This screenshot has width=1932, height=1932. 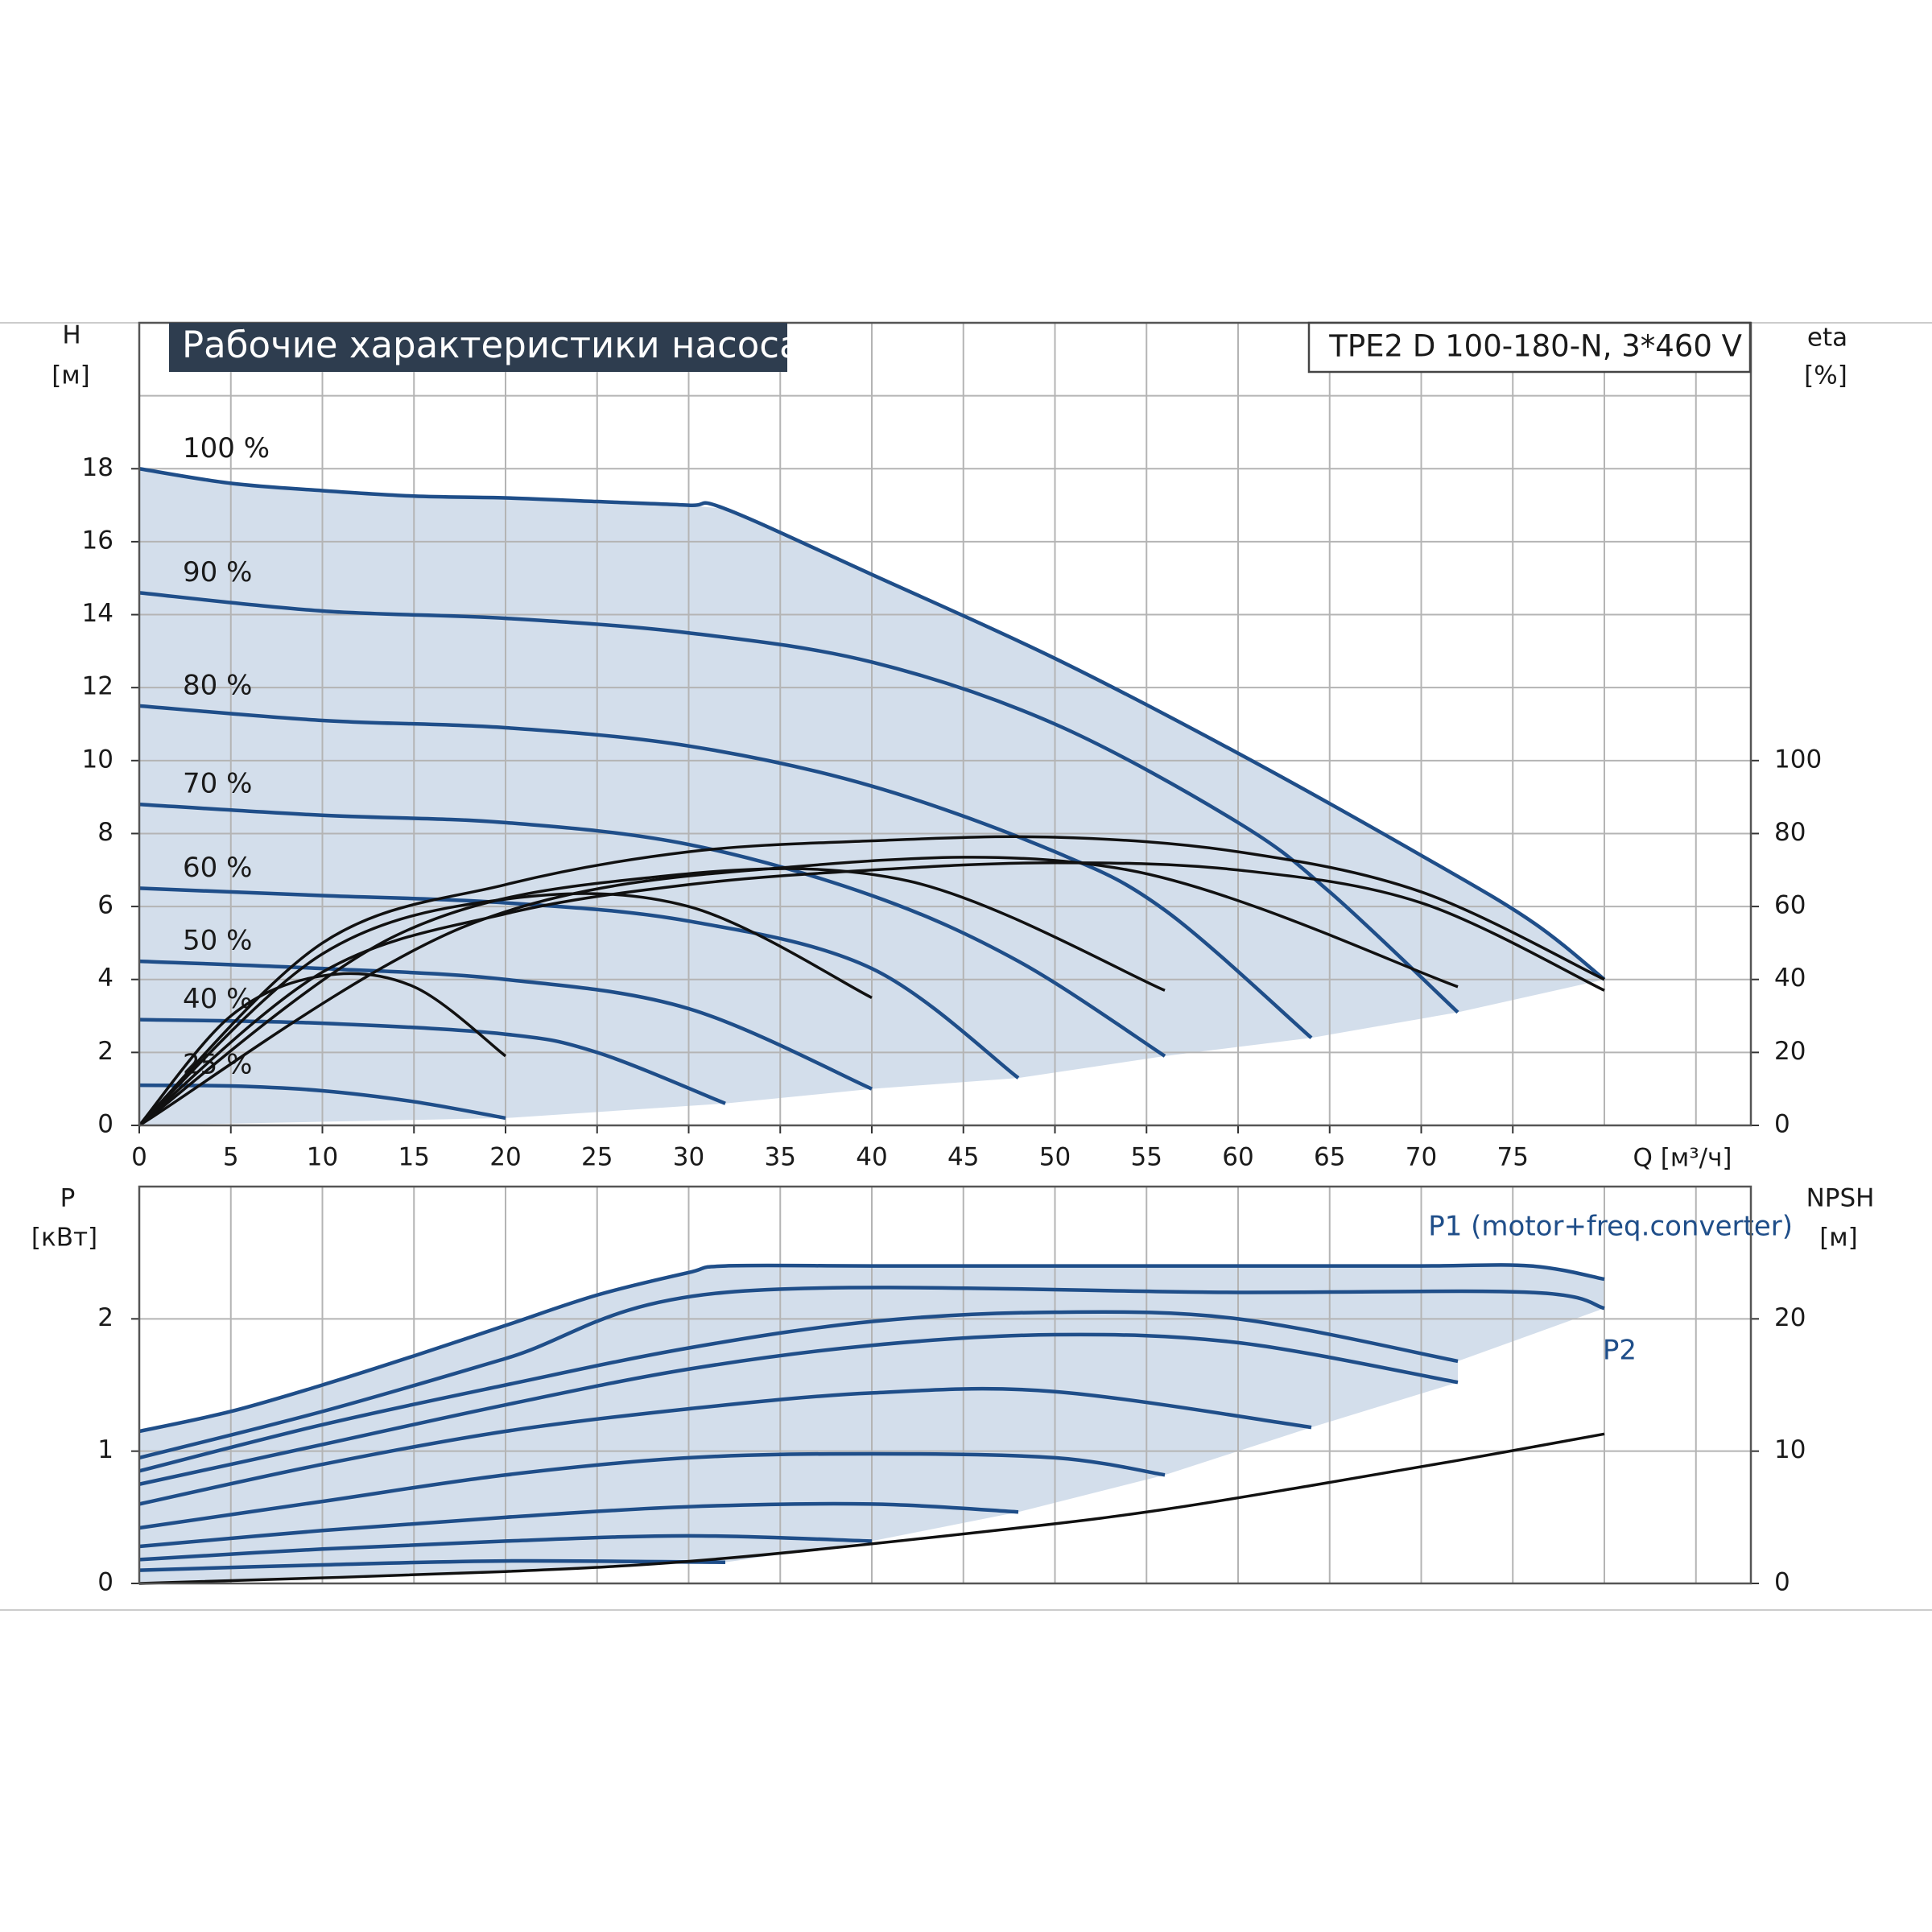 What do you see at coordinates (98, 759) in the screenshot?
I see `y-tick-label: 10` at bounding box center [98, 759].